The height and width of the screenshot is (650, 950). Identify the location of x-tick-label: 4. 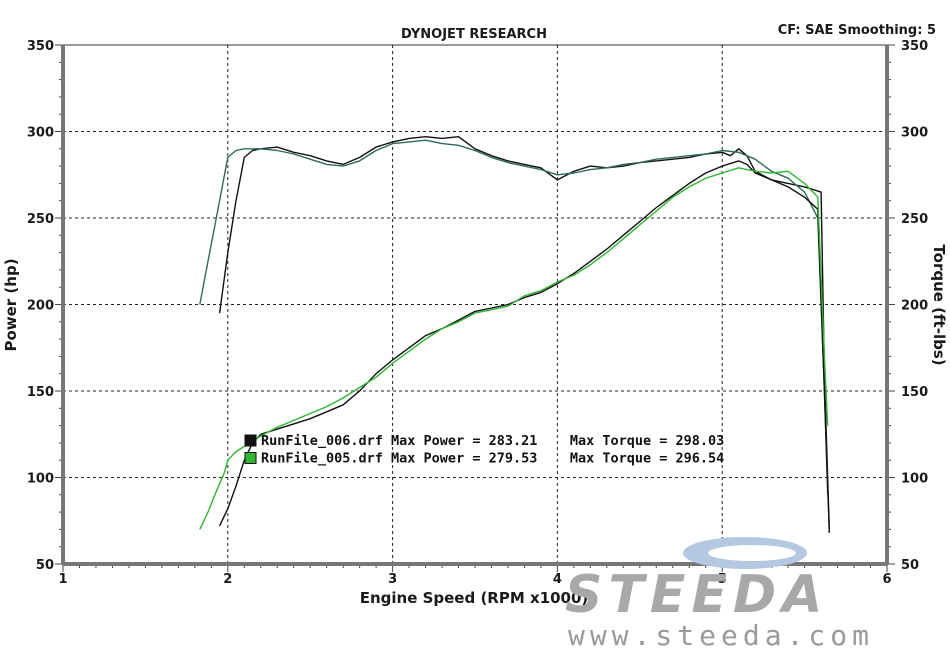
(557, 579).